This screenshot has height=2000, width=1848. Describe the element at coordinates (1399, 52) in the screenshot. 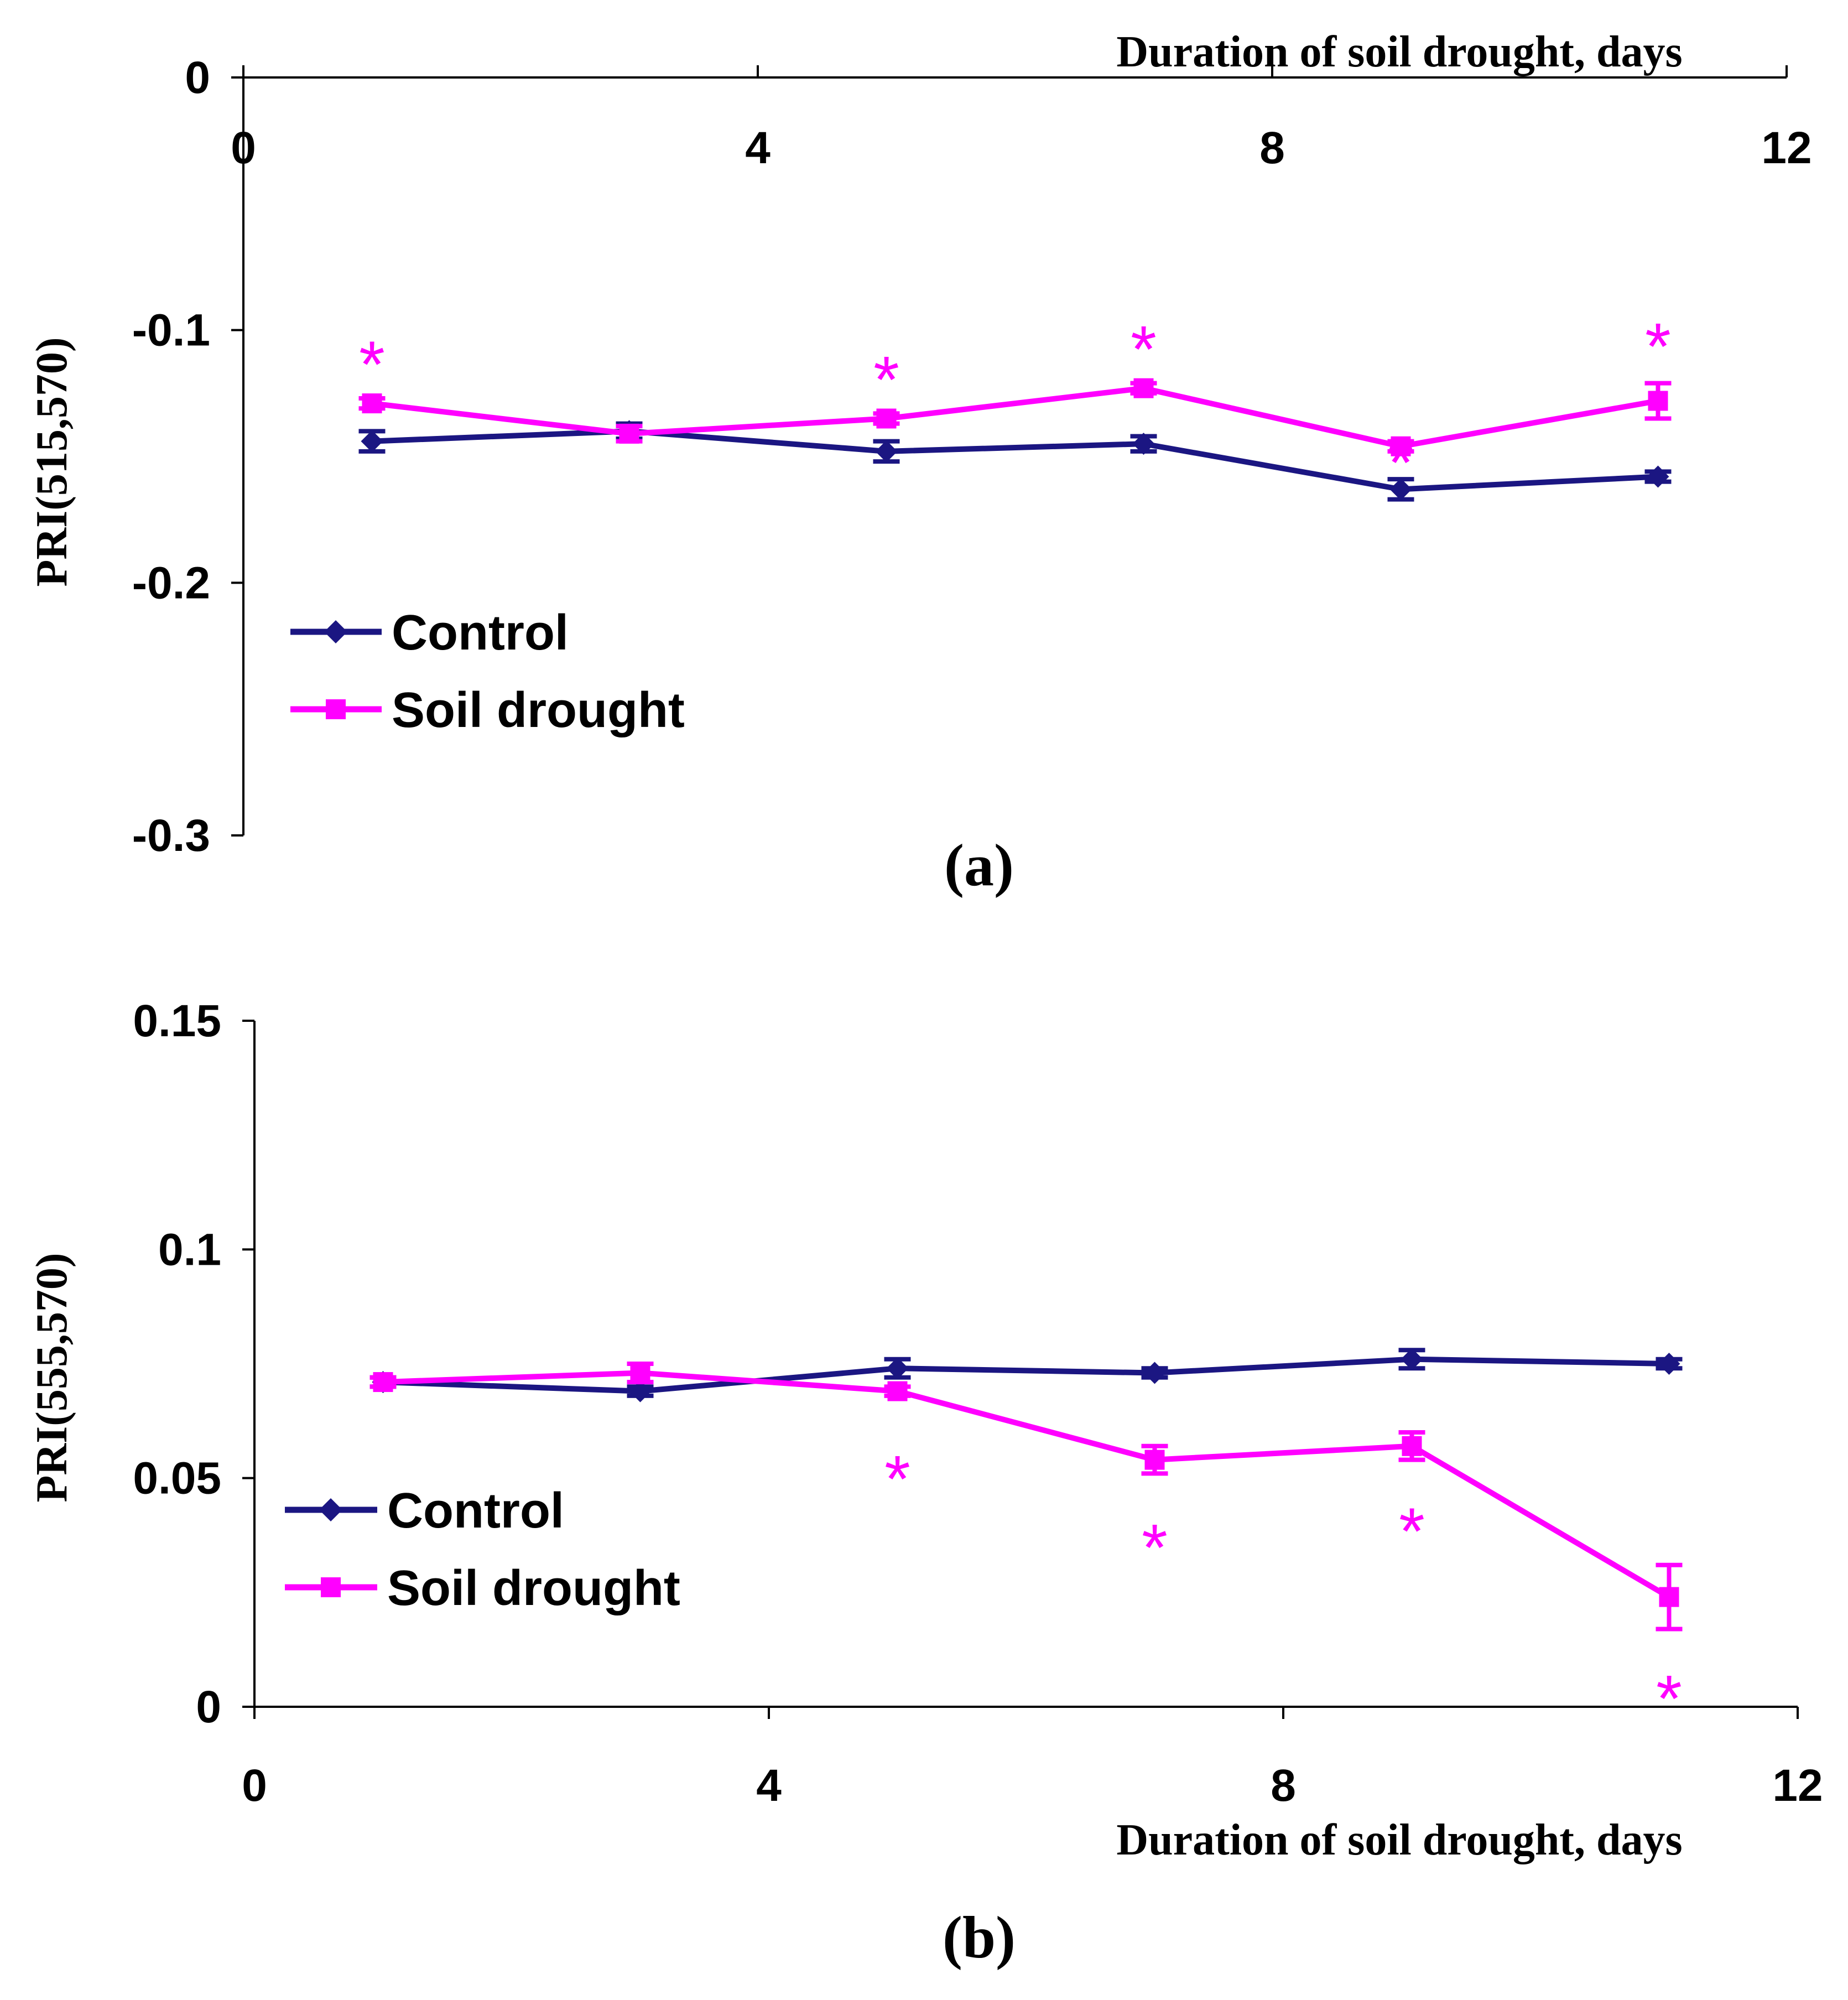

I see `panel-a-x-axis-title: Duration of soil drought, days` at that location.